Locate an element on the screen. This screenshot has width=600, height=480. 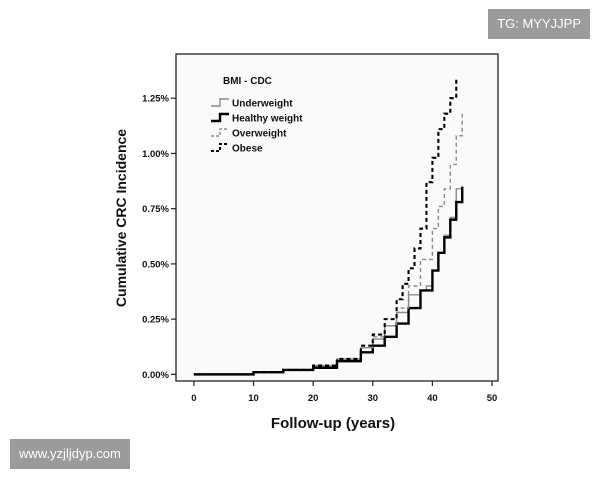
x-tick-label: 40 is located at coordinates (432, 398).